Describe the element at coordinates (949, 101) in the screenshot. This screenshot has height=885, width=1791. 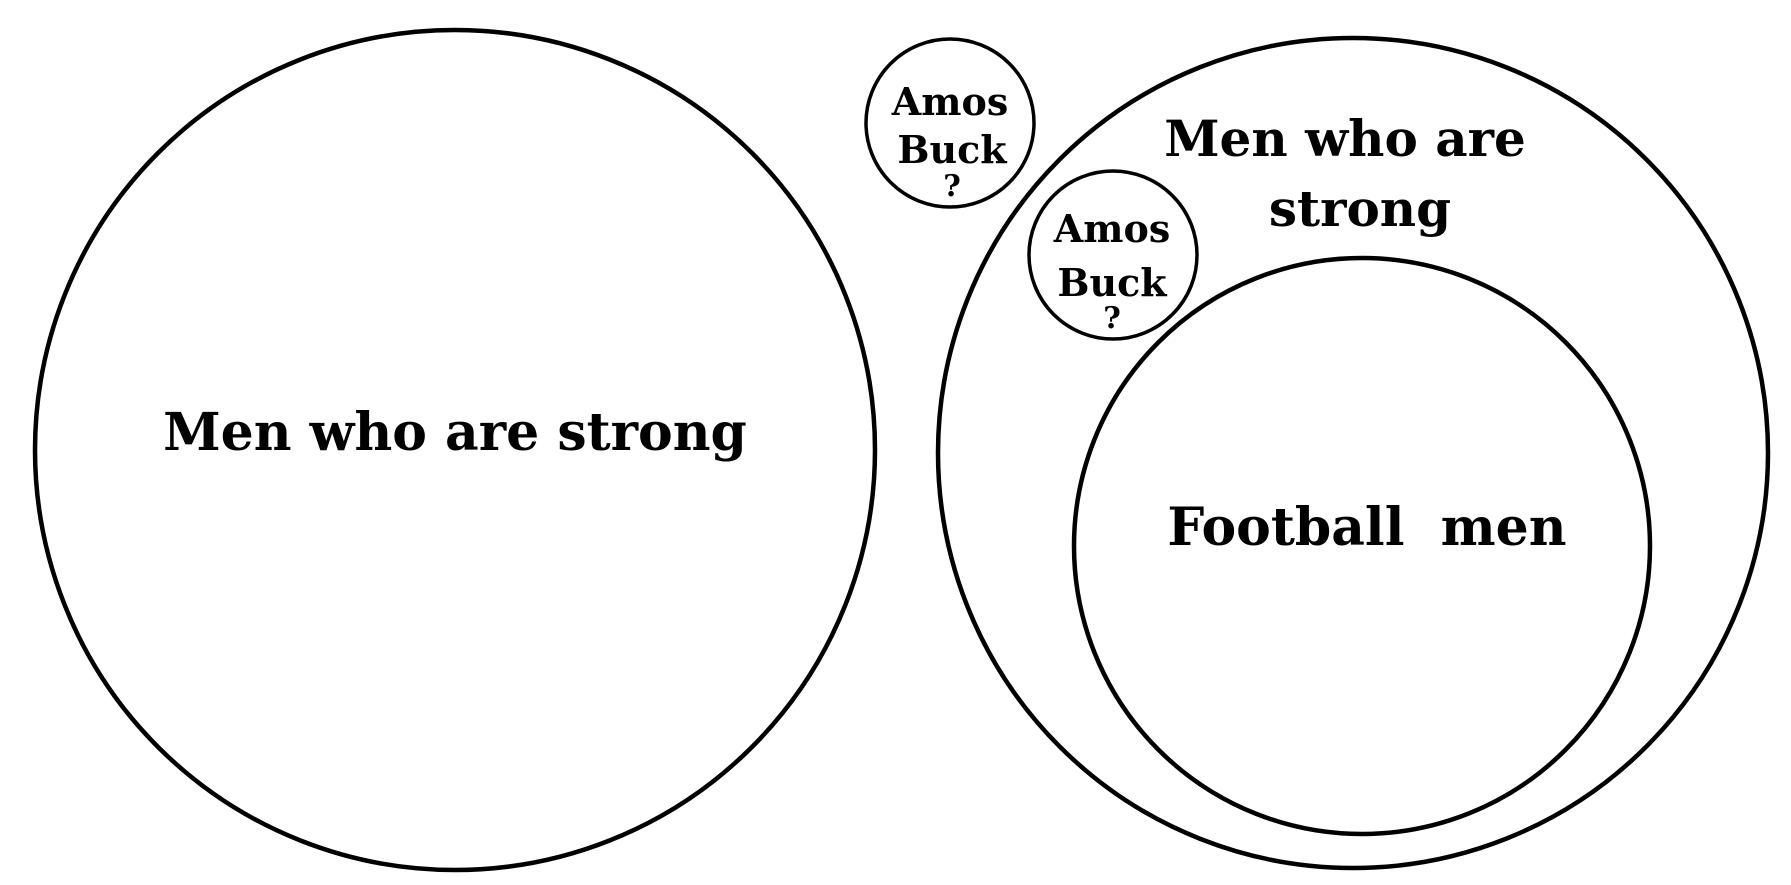
I see `amos-buck-outside-line1: Amos` at that location.